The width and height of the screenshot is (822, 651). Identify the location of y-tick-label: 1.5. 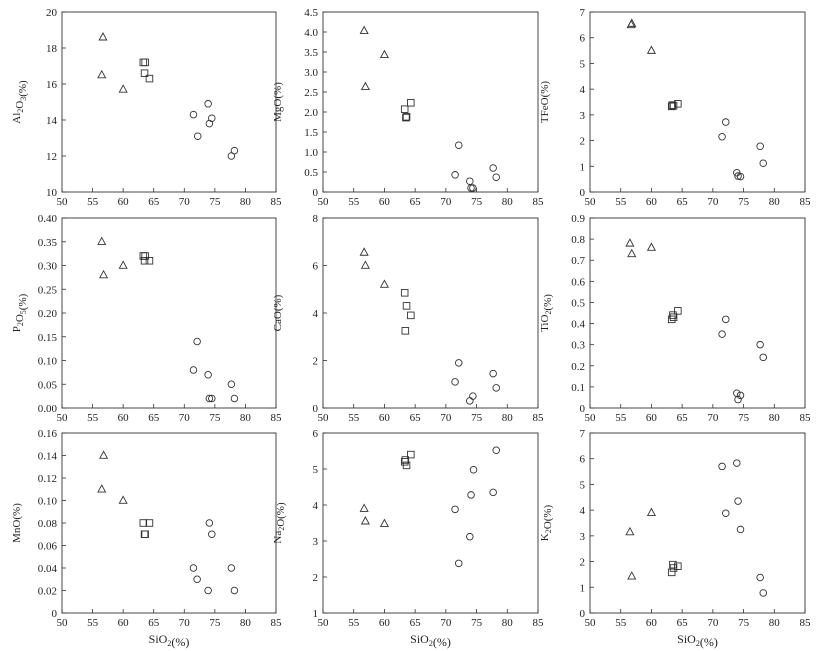
(311, 133).